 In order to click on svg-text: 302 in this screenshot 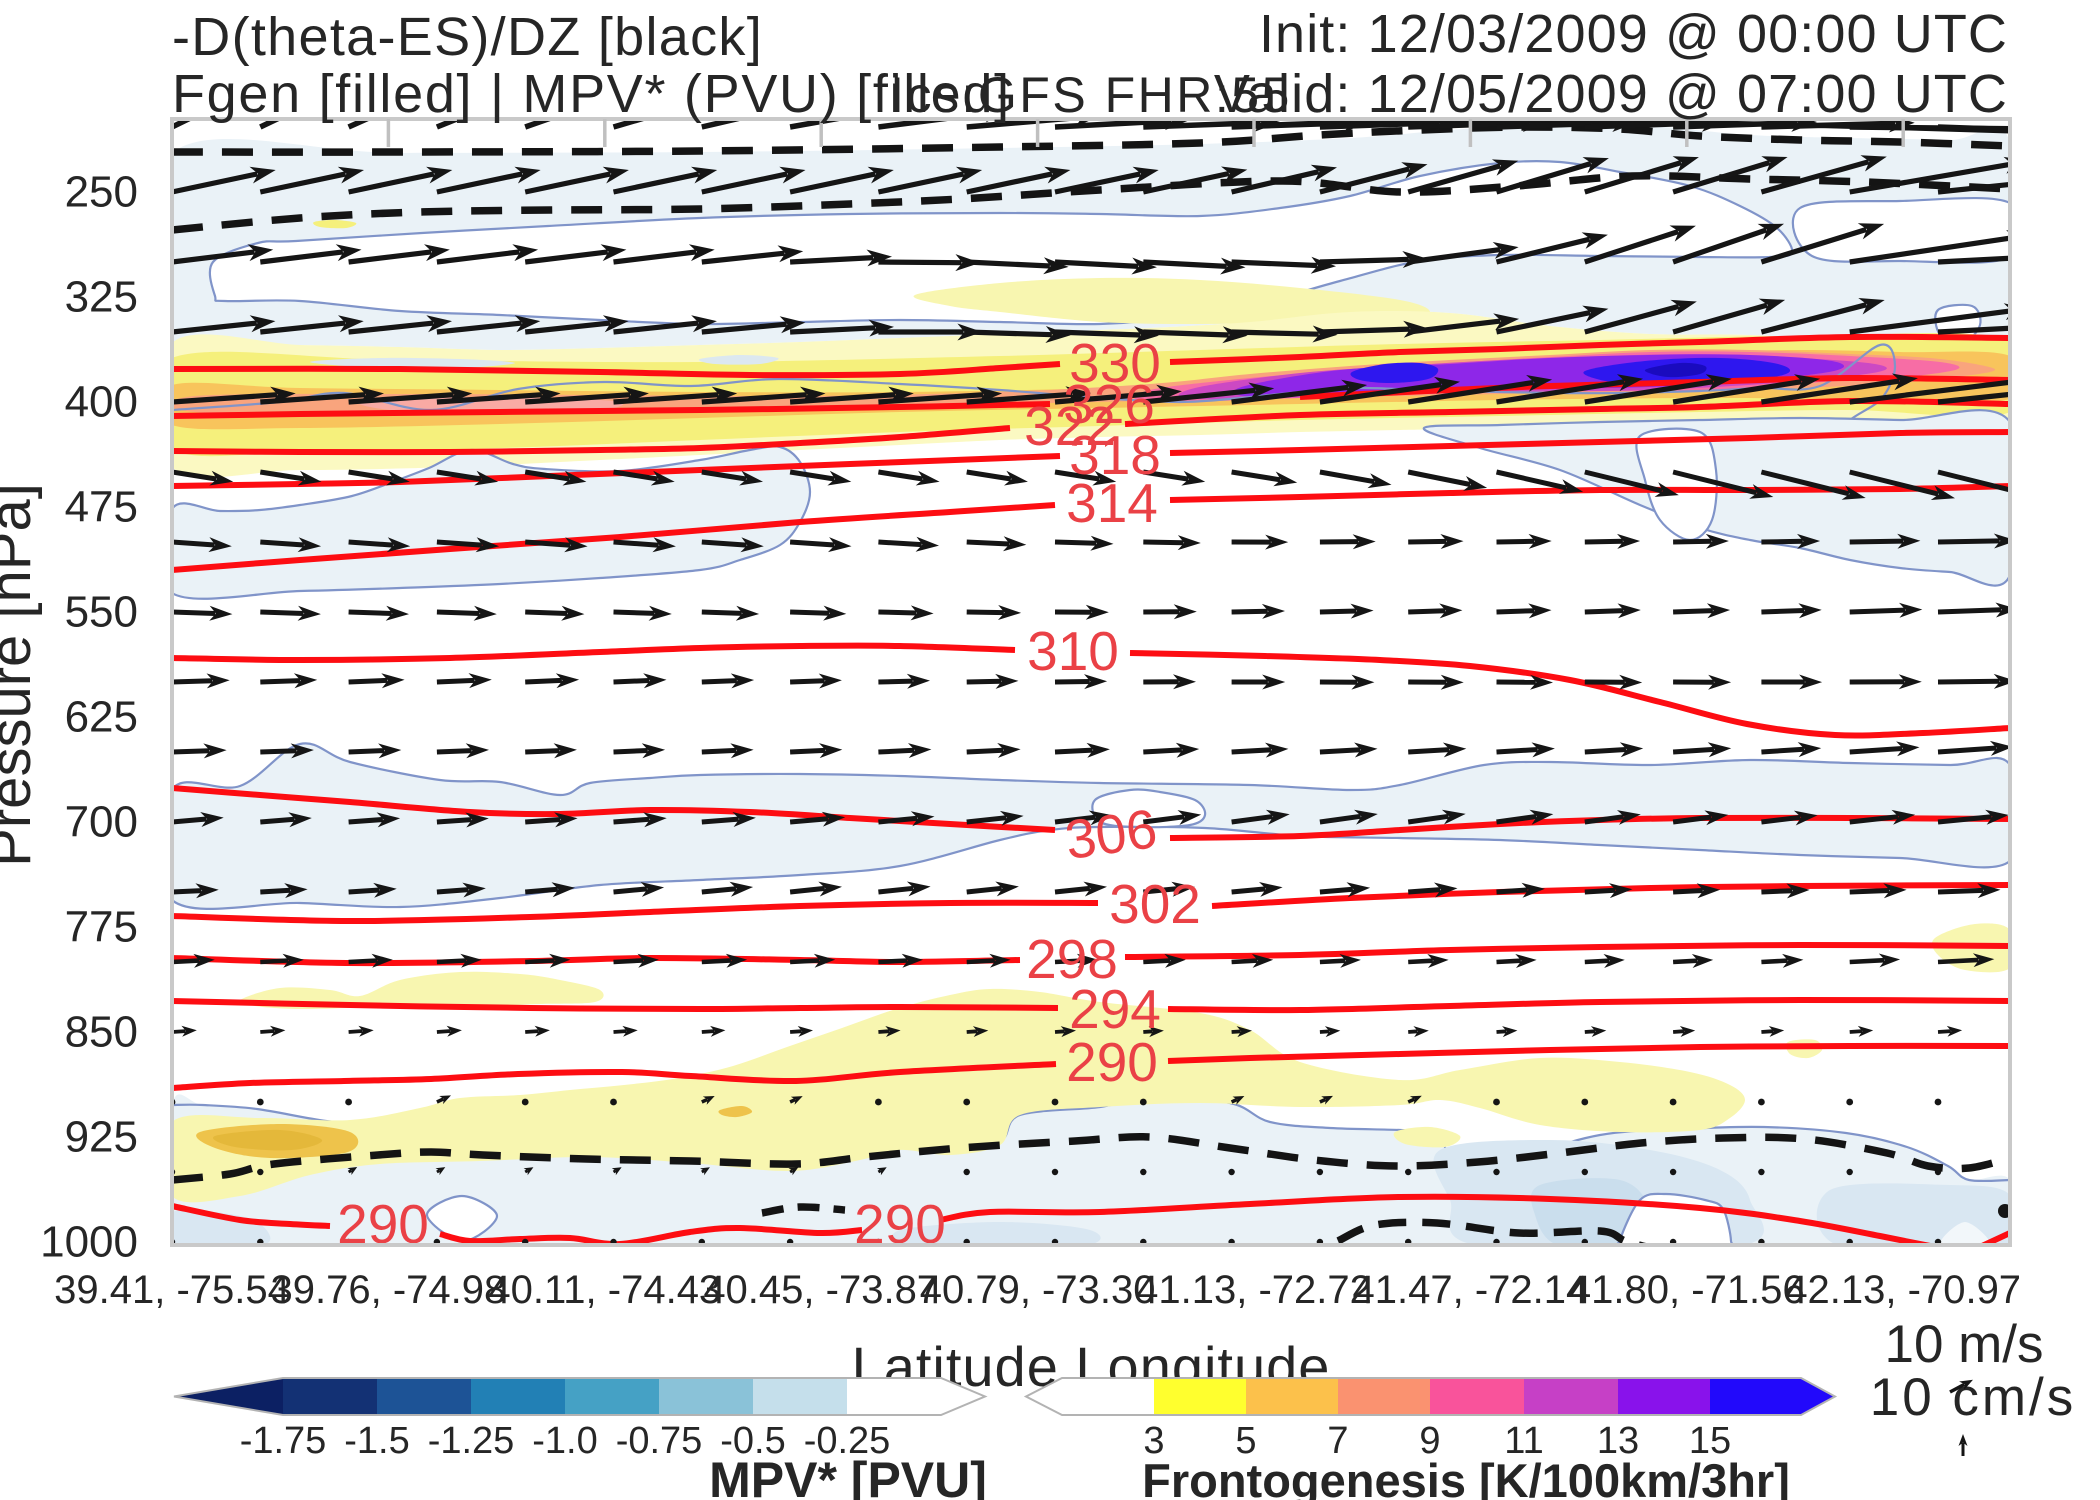, I will do `click(1155, 904)`.